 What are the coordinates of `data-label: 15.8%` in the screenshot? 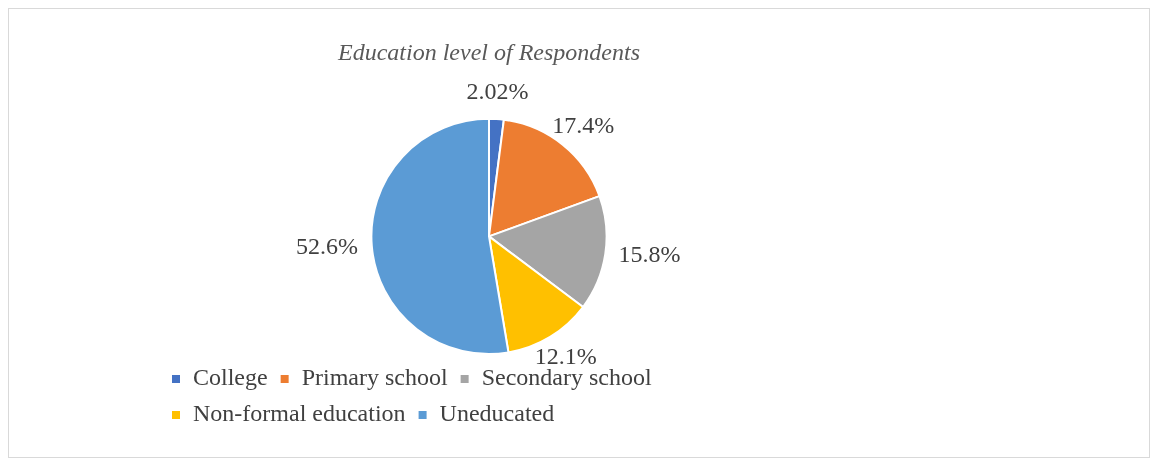 It's located at (649, 254).